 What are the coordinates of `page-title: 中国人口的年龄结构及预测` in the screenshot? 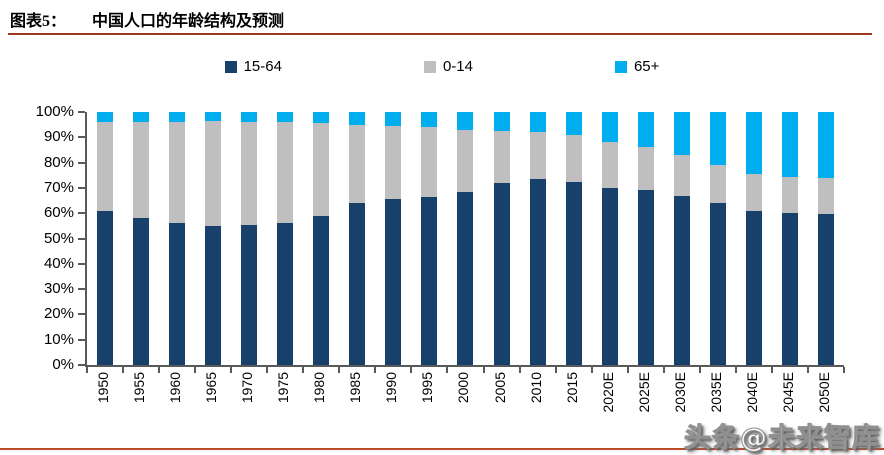 It's located at (188, 21).